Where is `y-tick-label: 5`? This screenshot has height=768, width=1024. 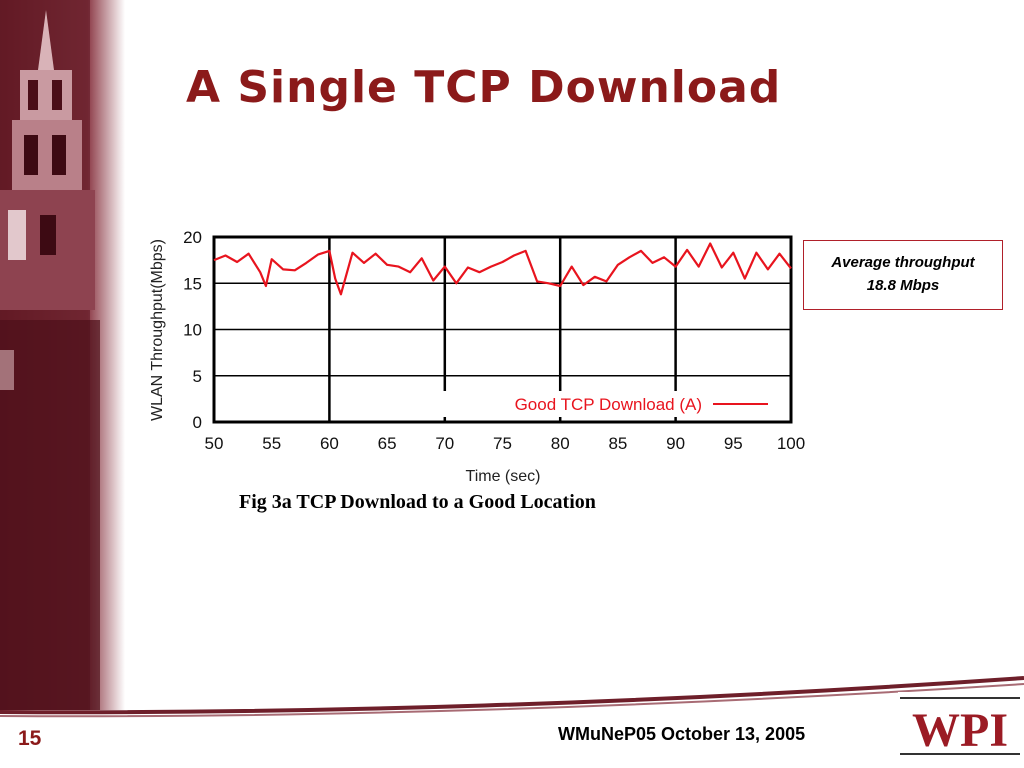 y-tick-label: 5 is located at coordinates (197, 376).